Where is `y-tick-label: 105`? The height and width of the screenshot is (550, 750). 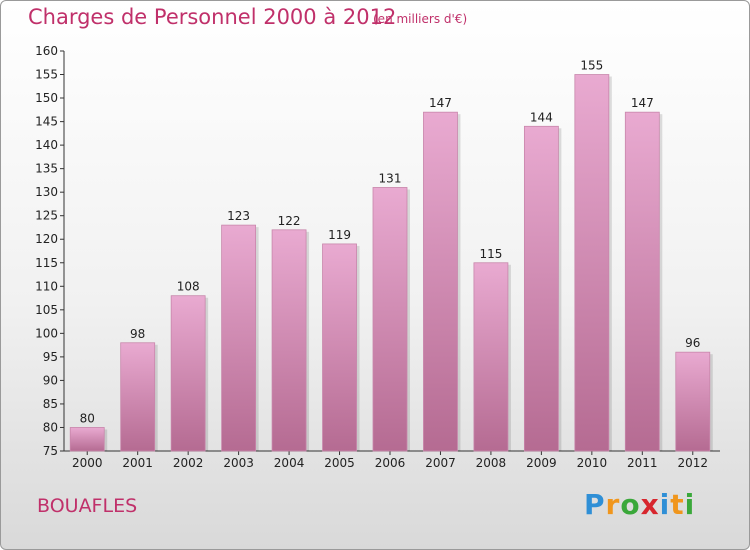
y-tick-label: 105 is located at coordinates (46, 310).